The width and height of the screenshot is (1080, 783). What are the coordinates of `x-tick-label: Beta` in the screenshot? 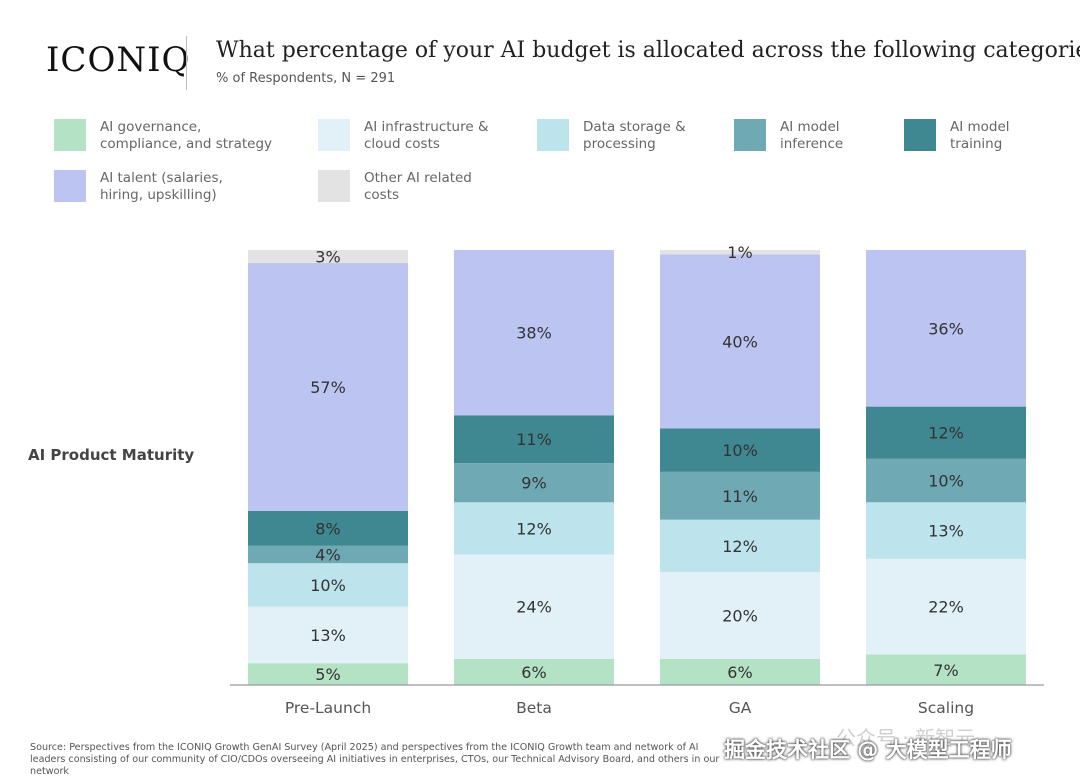 It's located at (534, 708).